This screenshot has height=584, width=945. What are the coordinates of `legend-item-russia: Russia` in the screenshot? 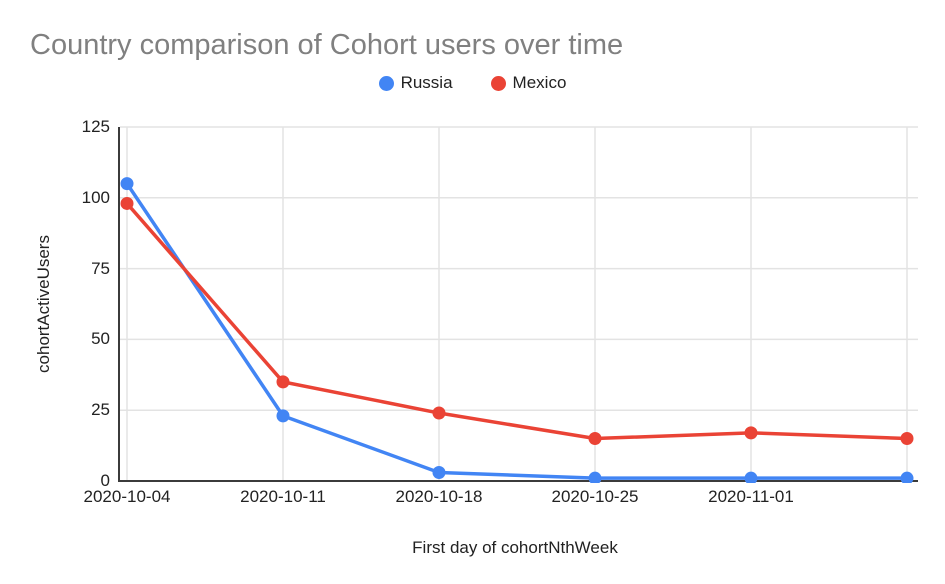 It's located at (415, 83).